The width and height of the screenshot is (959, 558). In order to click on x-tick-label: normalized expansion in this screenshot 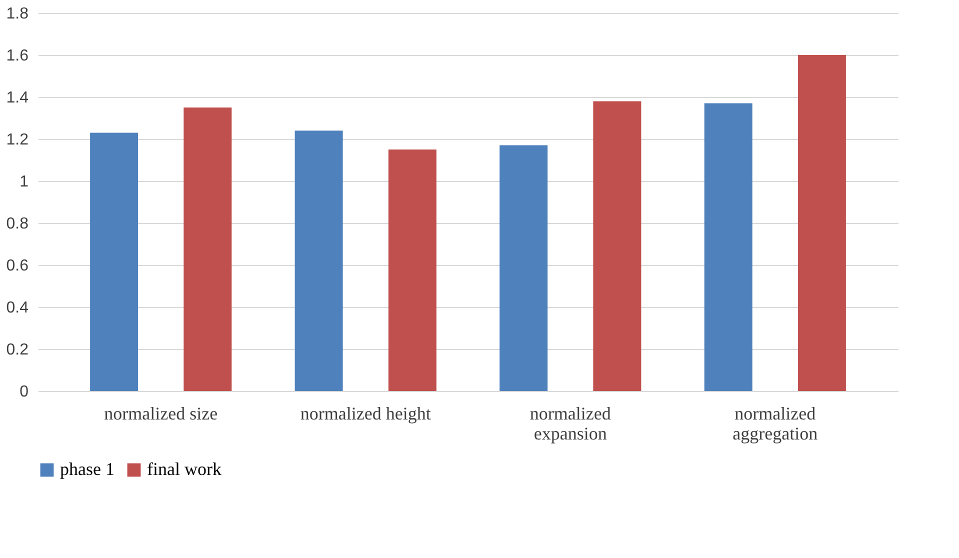, I will do `click(570, 424)`.